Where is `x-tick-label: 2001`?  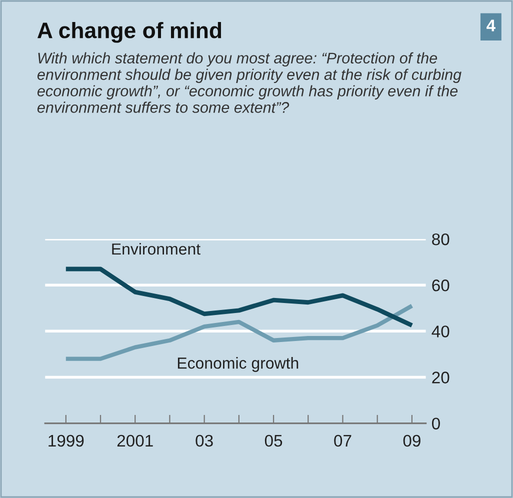
x-tick-label: 2001 is located at coordinates (135, 440).